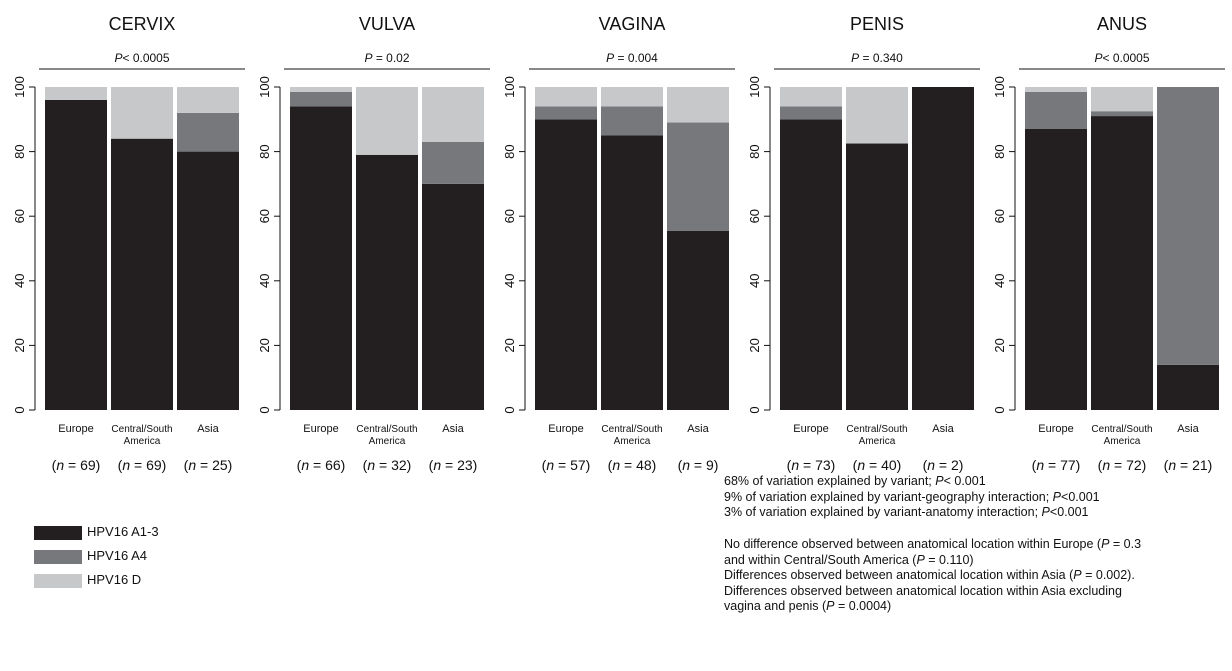 This screenshot has width=1232, height=671. I want to click on n-label: (n = 23), so click(453, 465).